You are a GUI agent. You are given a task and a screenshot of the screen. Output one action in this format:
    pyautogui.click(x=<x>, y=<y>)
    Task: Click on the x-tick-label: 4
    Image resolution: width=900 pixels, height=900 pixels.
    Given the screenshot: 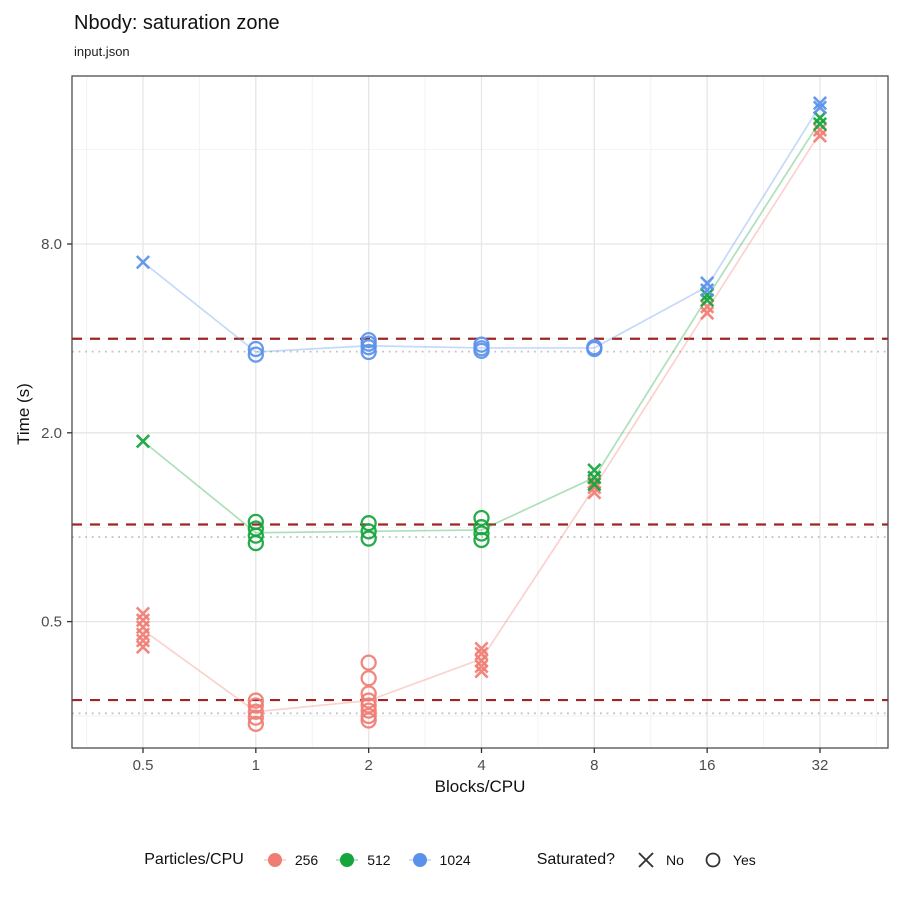 What is the action you would take?
    pyautogui.click(x=481, y=765)
    